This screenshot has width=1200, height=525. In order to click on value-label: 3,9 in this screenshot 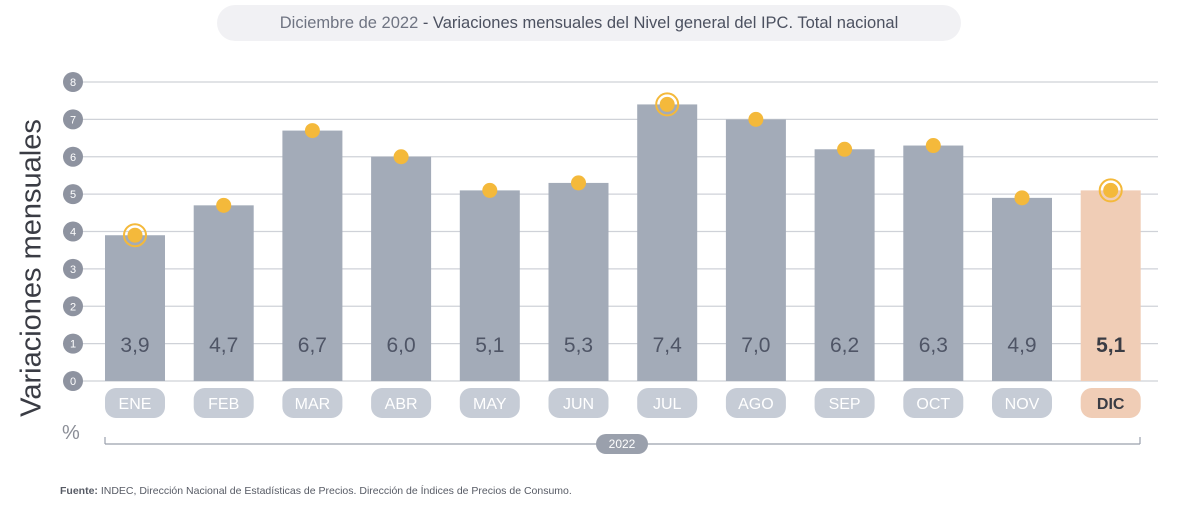, I will do `click(134, 345)`.